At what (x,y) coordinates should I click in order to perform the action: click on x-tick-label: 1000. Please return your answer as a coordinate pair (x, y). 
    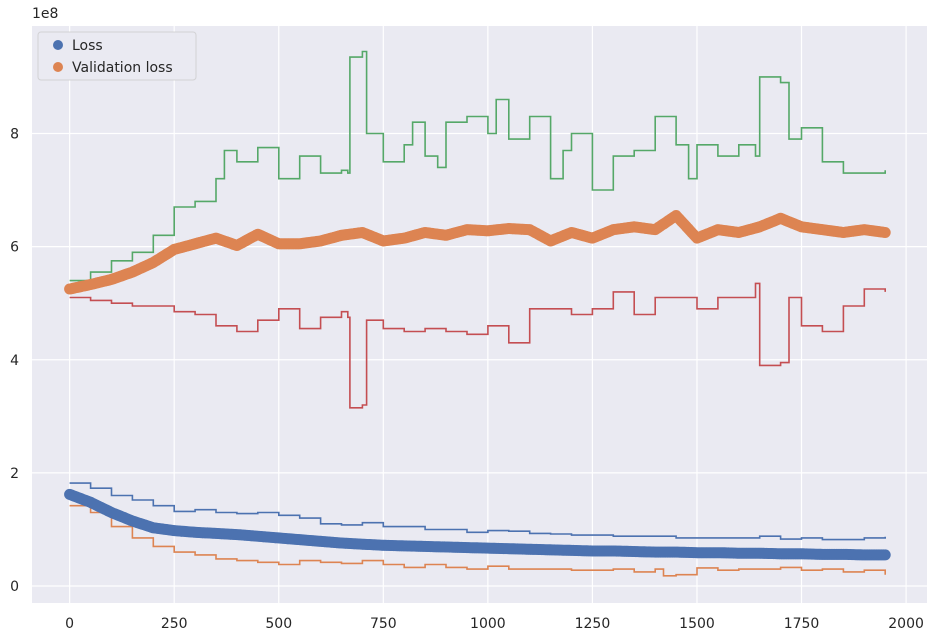
    Looking at the image, I should click on (488, 624).